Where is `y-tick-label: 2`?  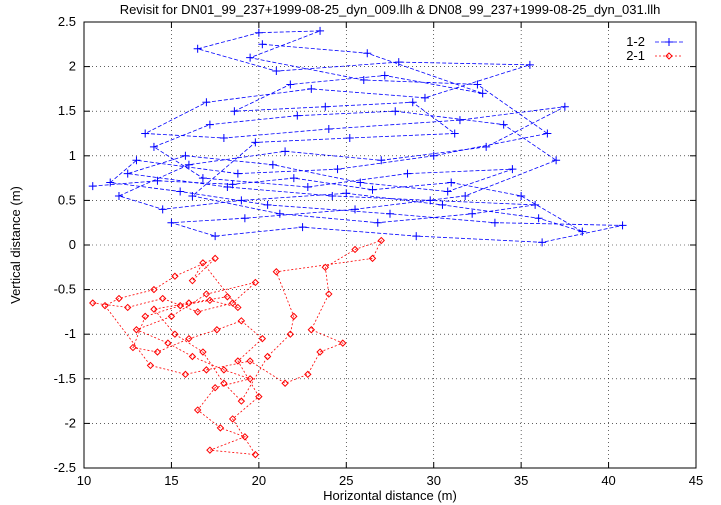 y-tick-label: 2 is located at coordinates (72, 66).